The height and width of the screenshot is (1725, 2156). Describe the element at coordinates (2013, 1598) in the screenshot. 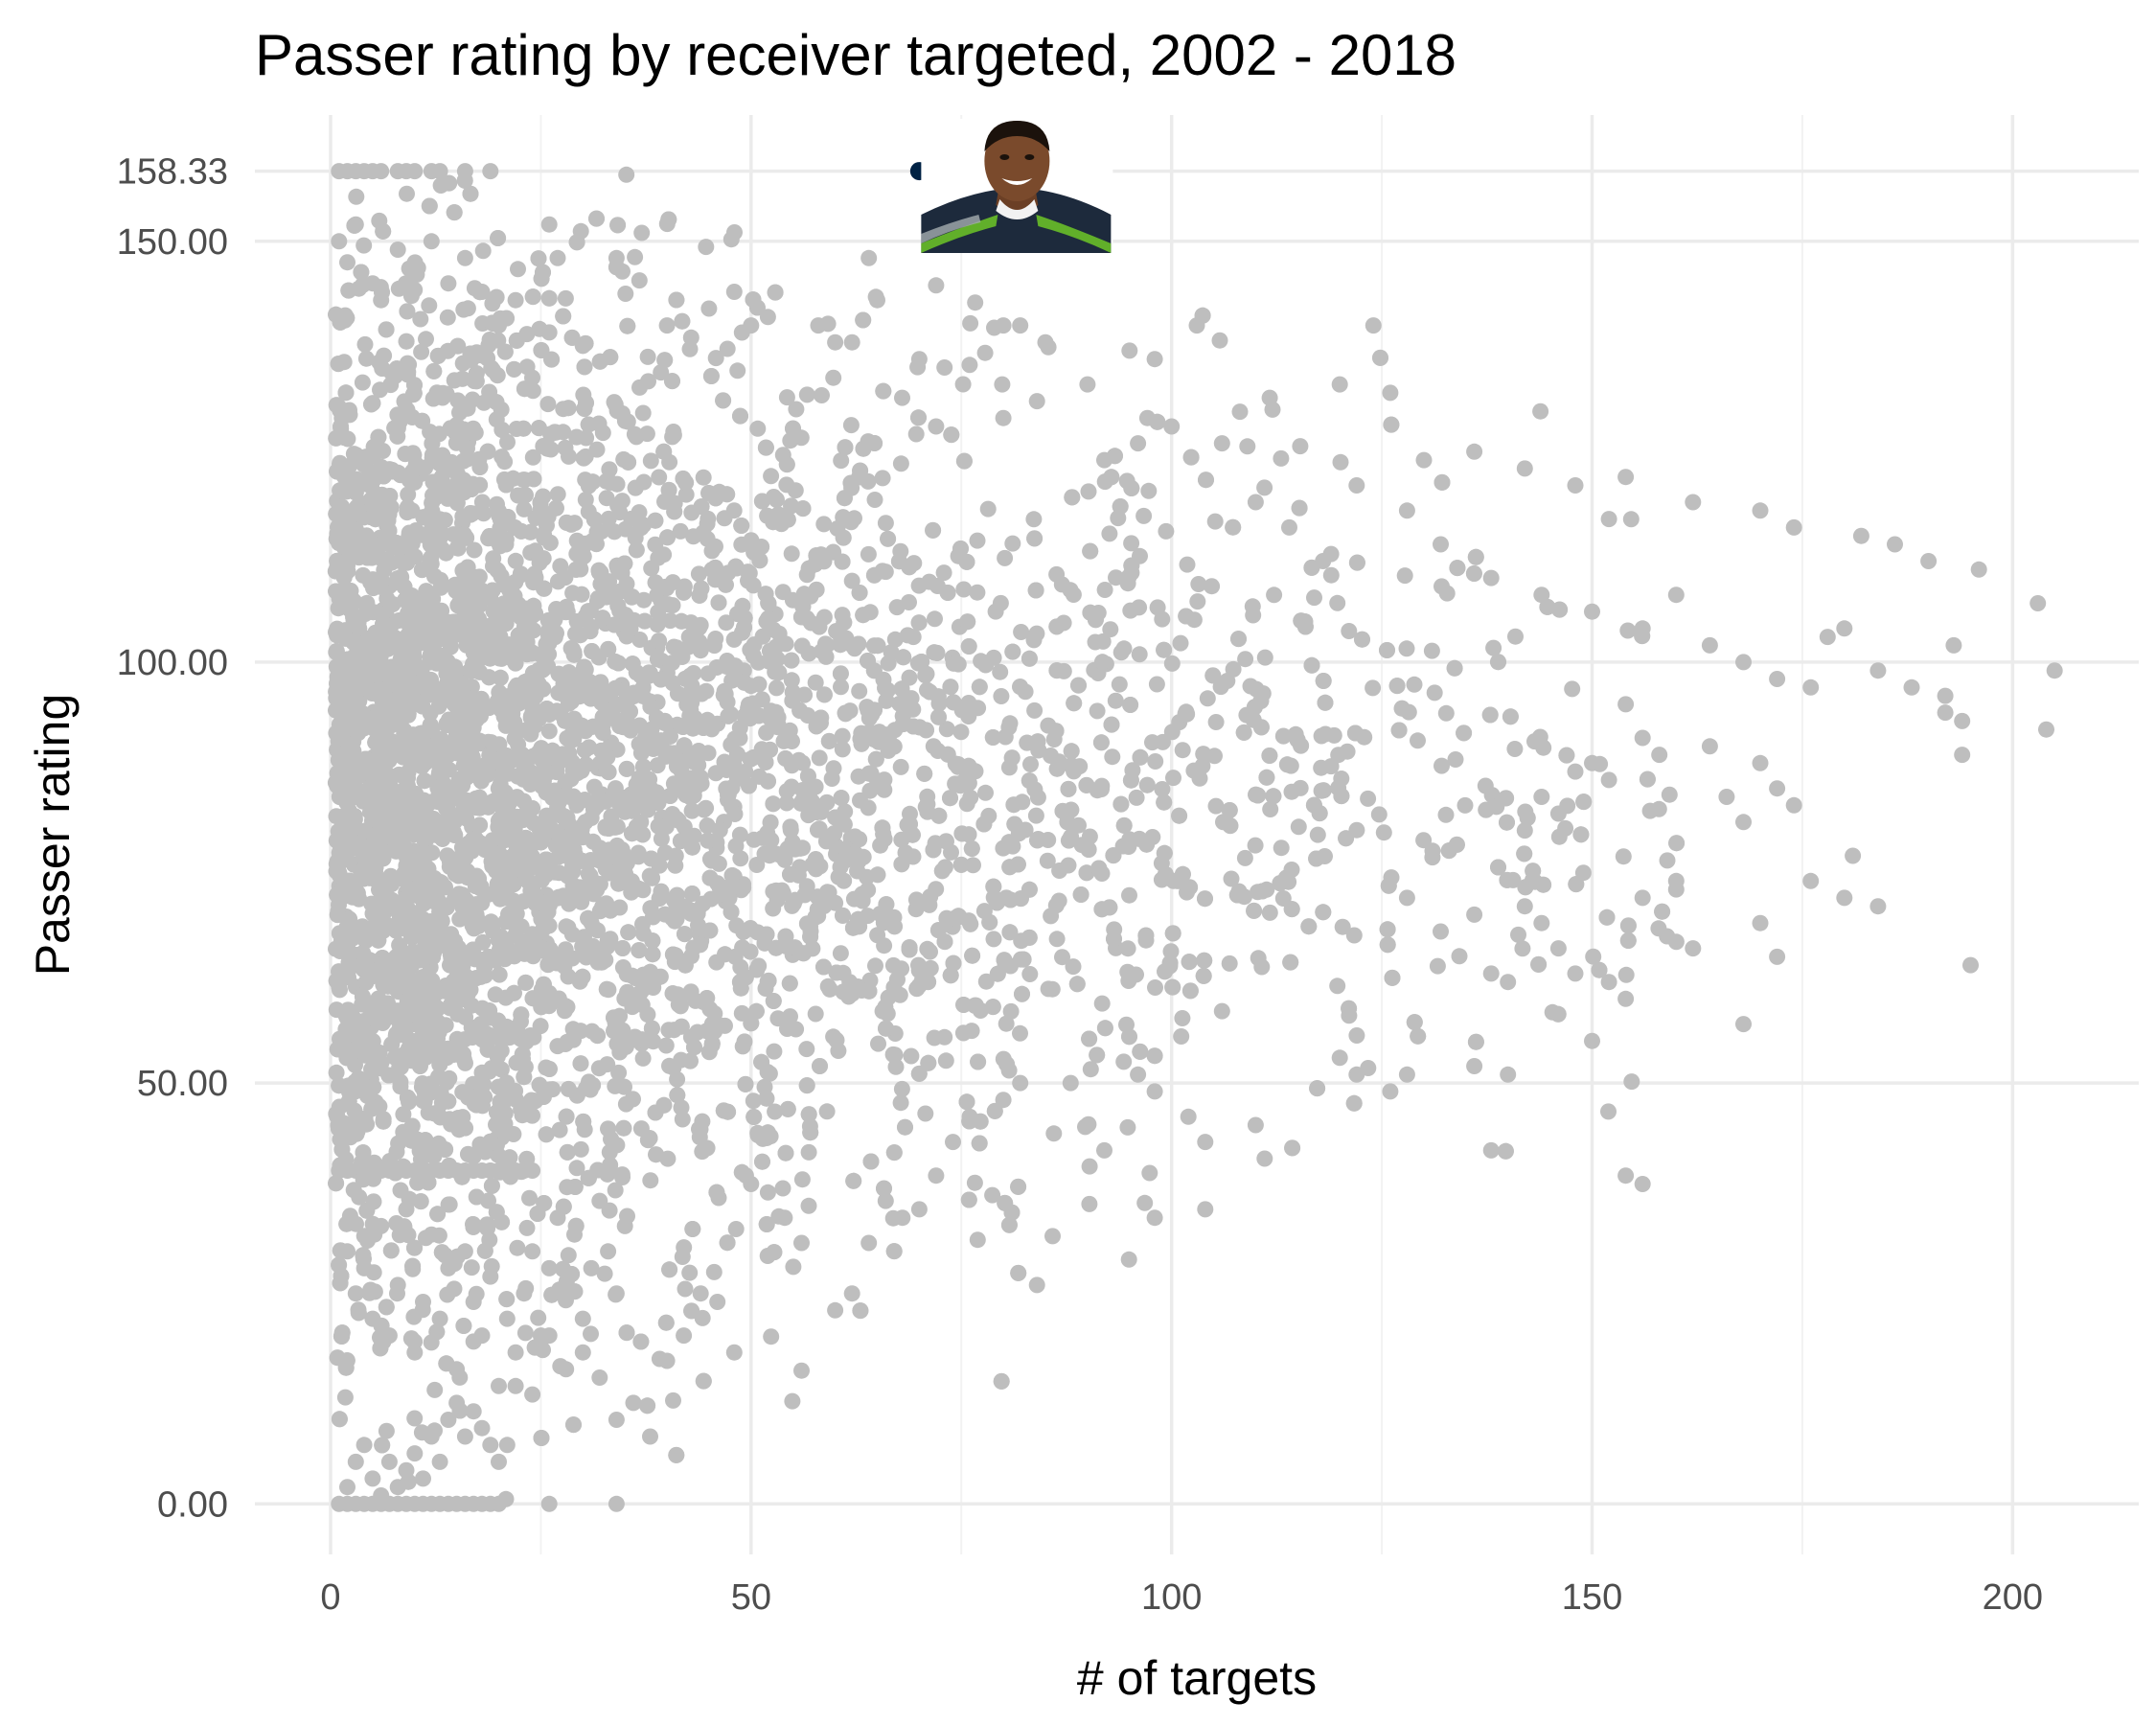

I see `x-tick-label: 200` at that location.